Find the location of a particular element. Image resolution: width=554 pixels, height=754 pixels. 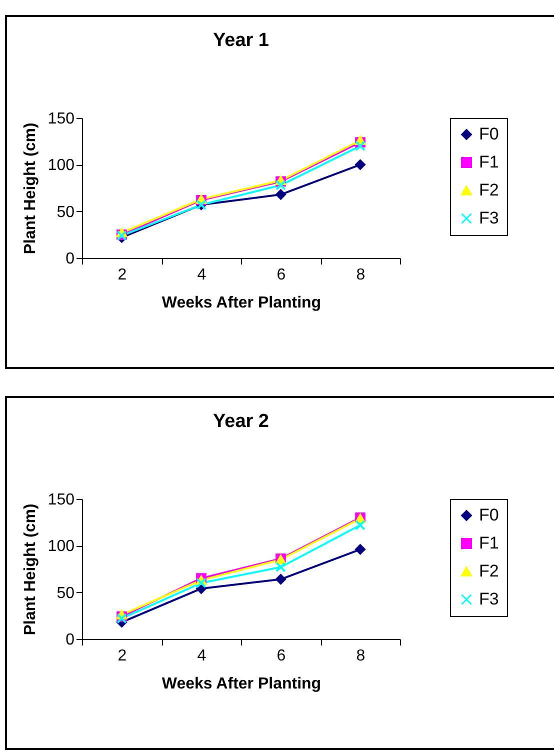

chart-title: Year 1 is located at coordinates (241, 40).